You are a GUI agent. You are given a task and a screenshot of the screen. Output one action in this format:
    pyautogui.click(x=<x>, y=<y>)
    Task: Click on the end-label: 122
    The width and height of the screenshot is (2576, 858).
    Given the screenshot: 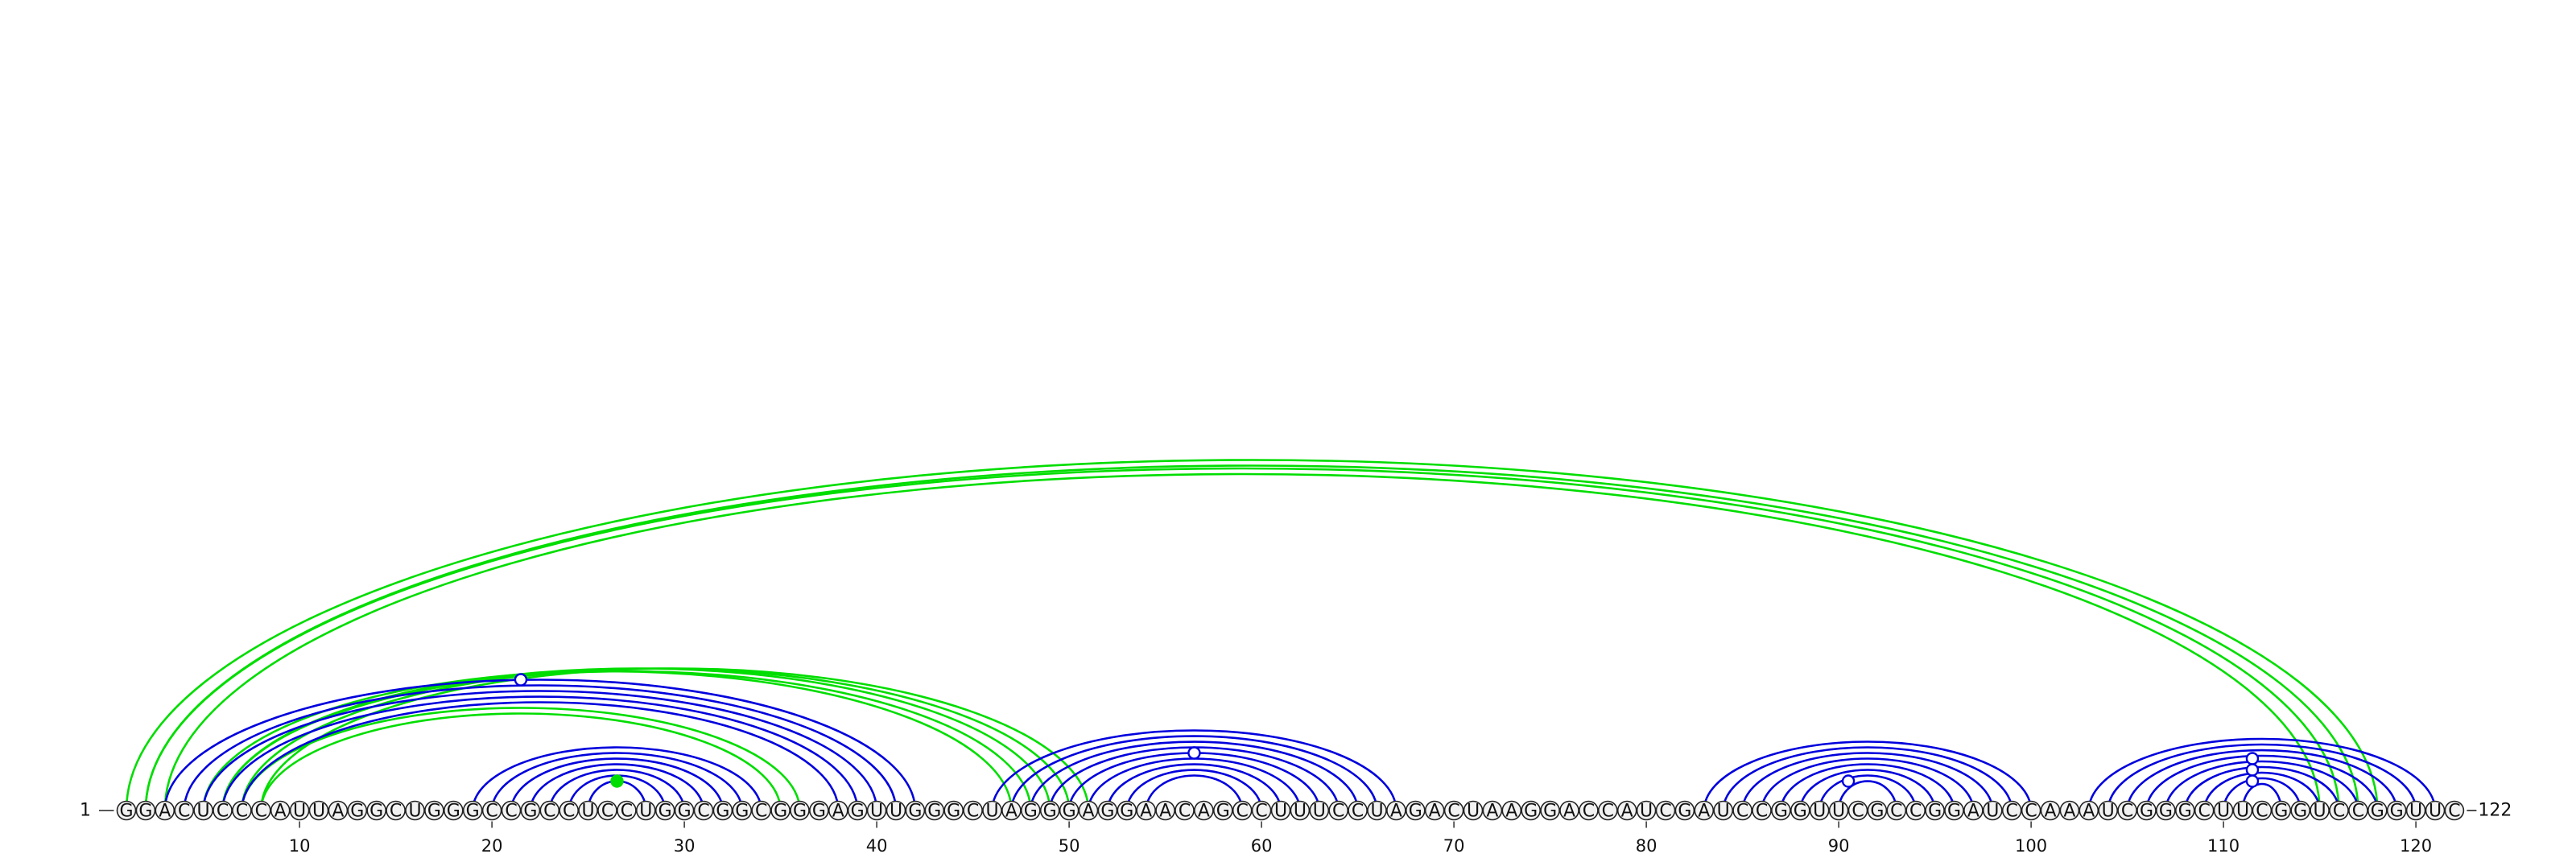 What is the action you would take?
    pyautogui.click(x=2495, y=811)
    